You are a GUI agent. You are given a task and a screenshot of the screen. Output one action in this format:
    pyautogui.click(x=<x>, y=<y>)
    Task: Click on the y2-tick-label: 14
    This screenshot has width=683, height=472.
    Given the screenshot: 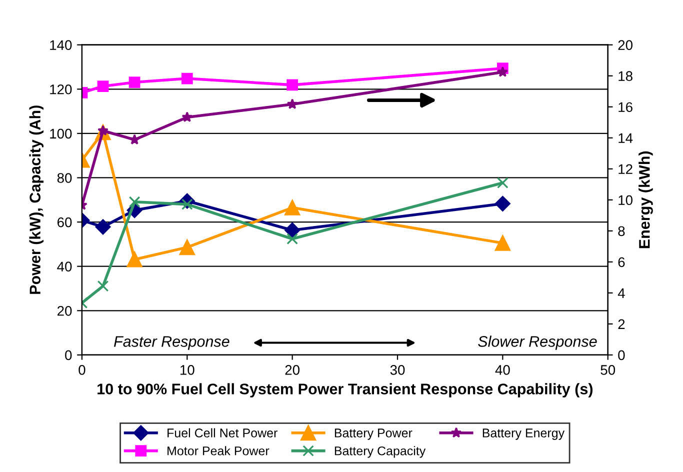 What is the action you would take?
    pyautogui.click(x=625, y=138)
    